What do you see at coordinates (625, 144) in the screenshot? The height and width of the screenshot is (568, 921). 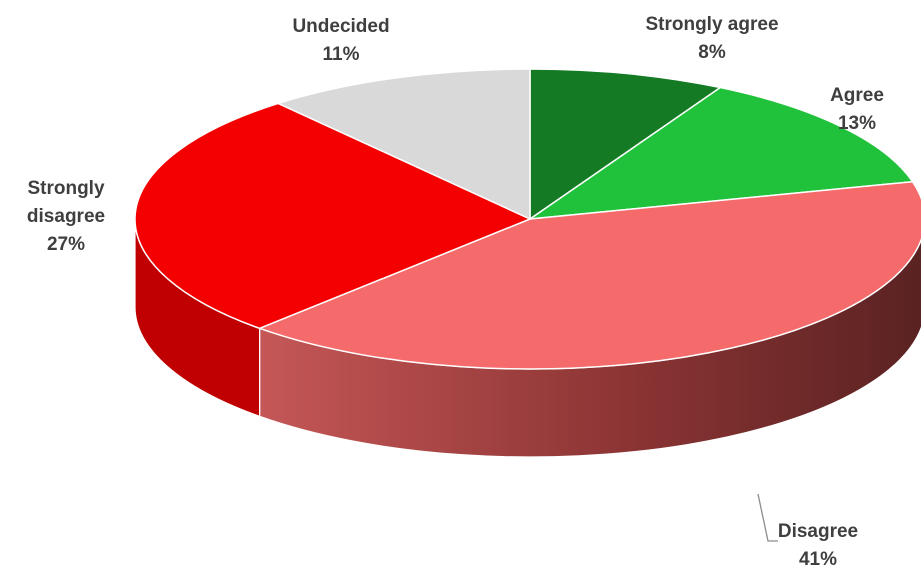 I see `slice-strongly-agree` at bounding box center [625, 144].